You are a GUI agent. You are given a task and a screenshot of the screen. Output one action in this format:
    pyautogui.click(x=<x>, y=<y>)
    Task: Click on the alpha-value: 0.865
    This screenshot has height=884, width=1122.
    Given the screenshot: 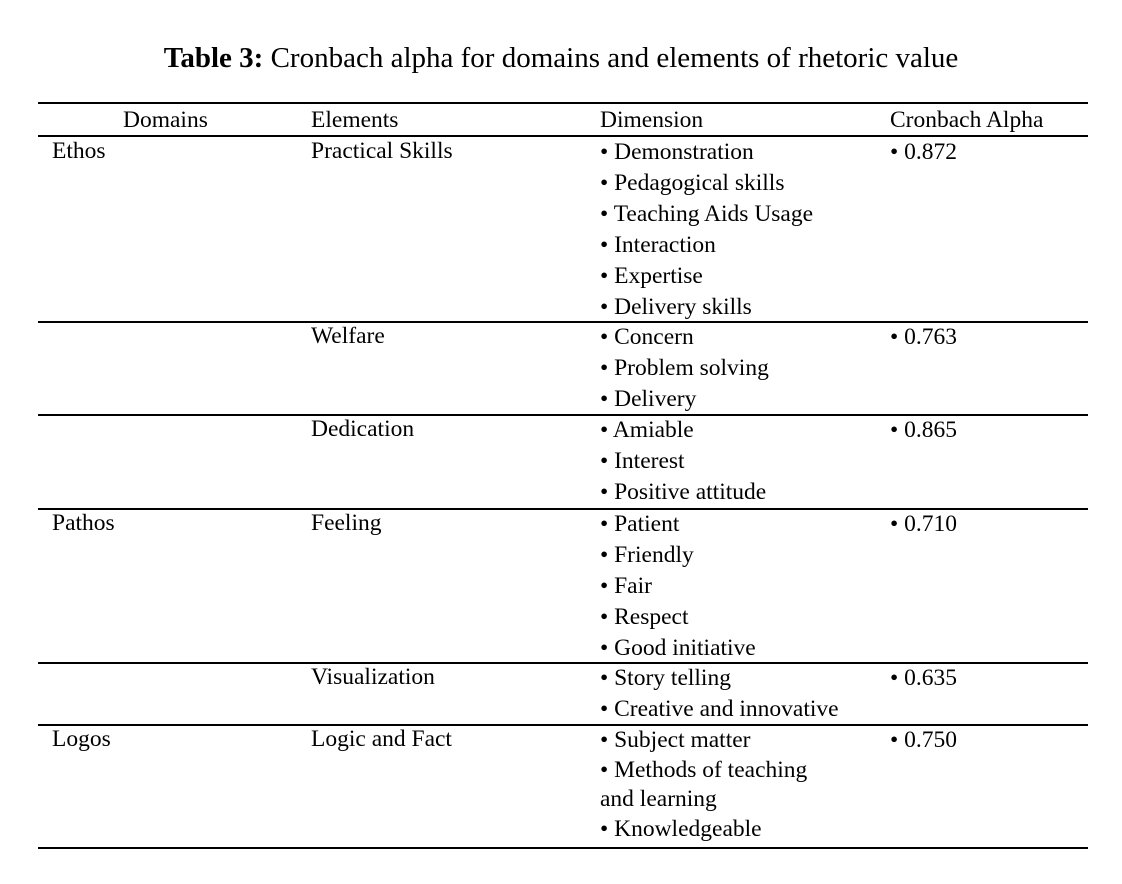 What is the action you would take?
    pyautogui.click(x=930, y=430)
    